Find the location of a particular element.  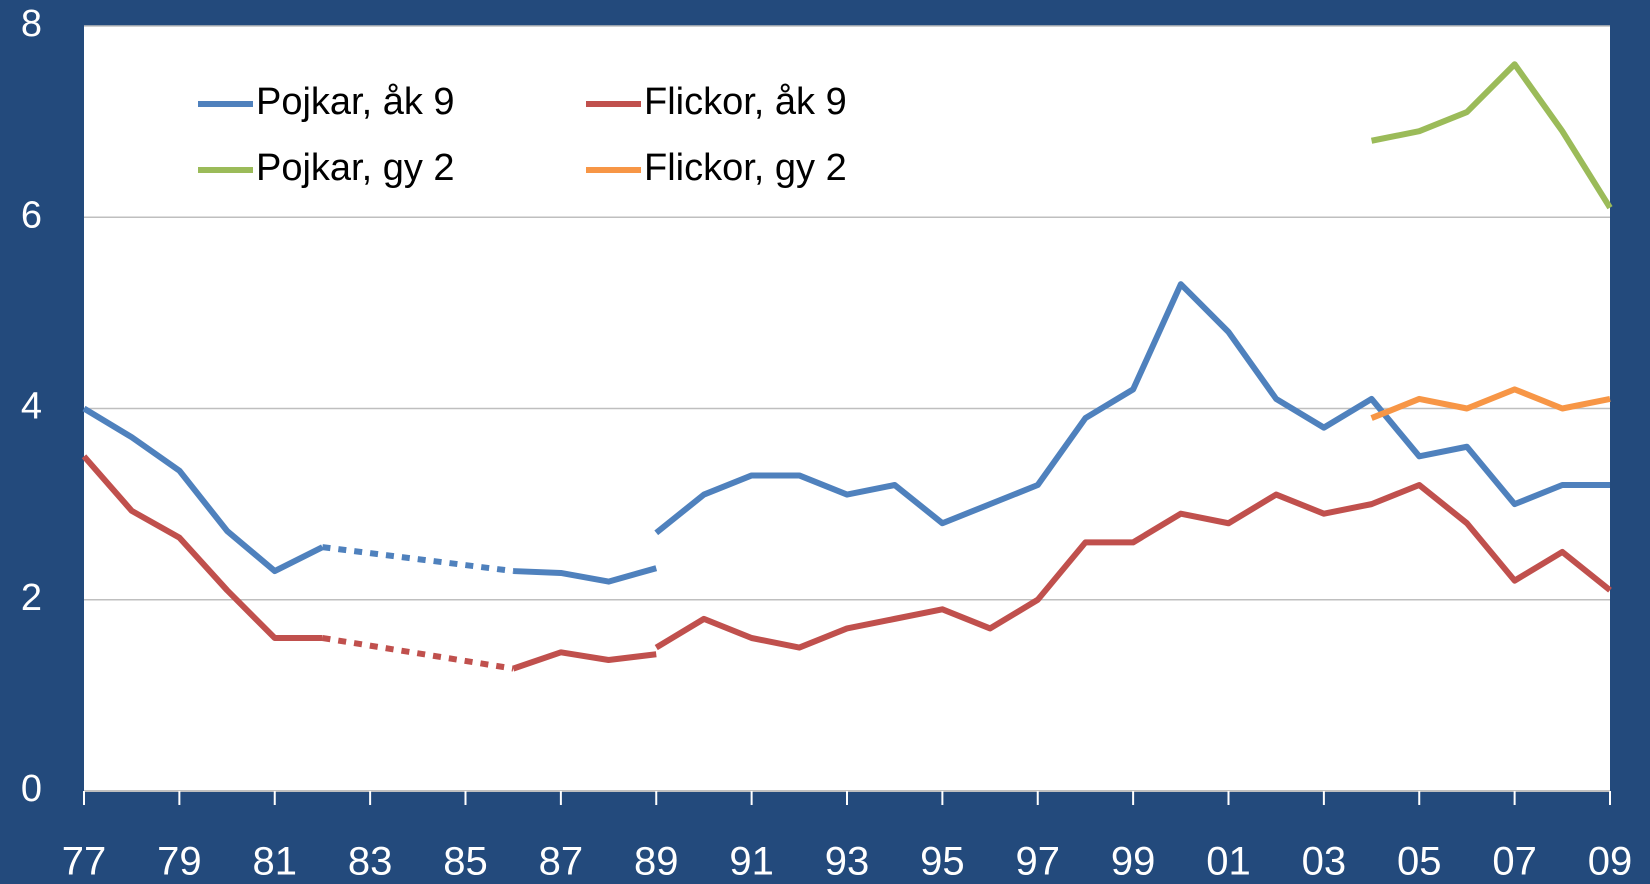

legend-label: Pojkar, åk 9 is located at coordinates (355, 102).